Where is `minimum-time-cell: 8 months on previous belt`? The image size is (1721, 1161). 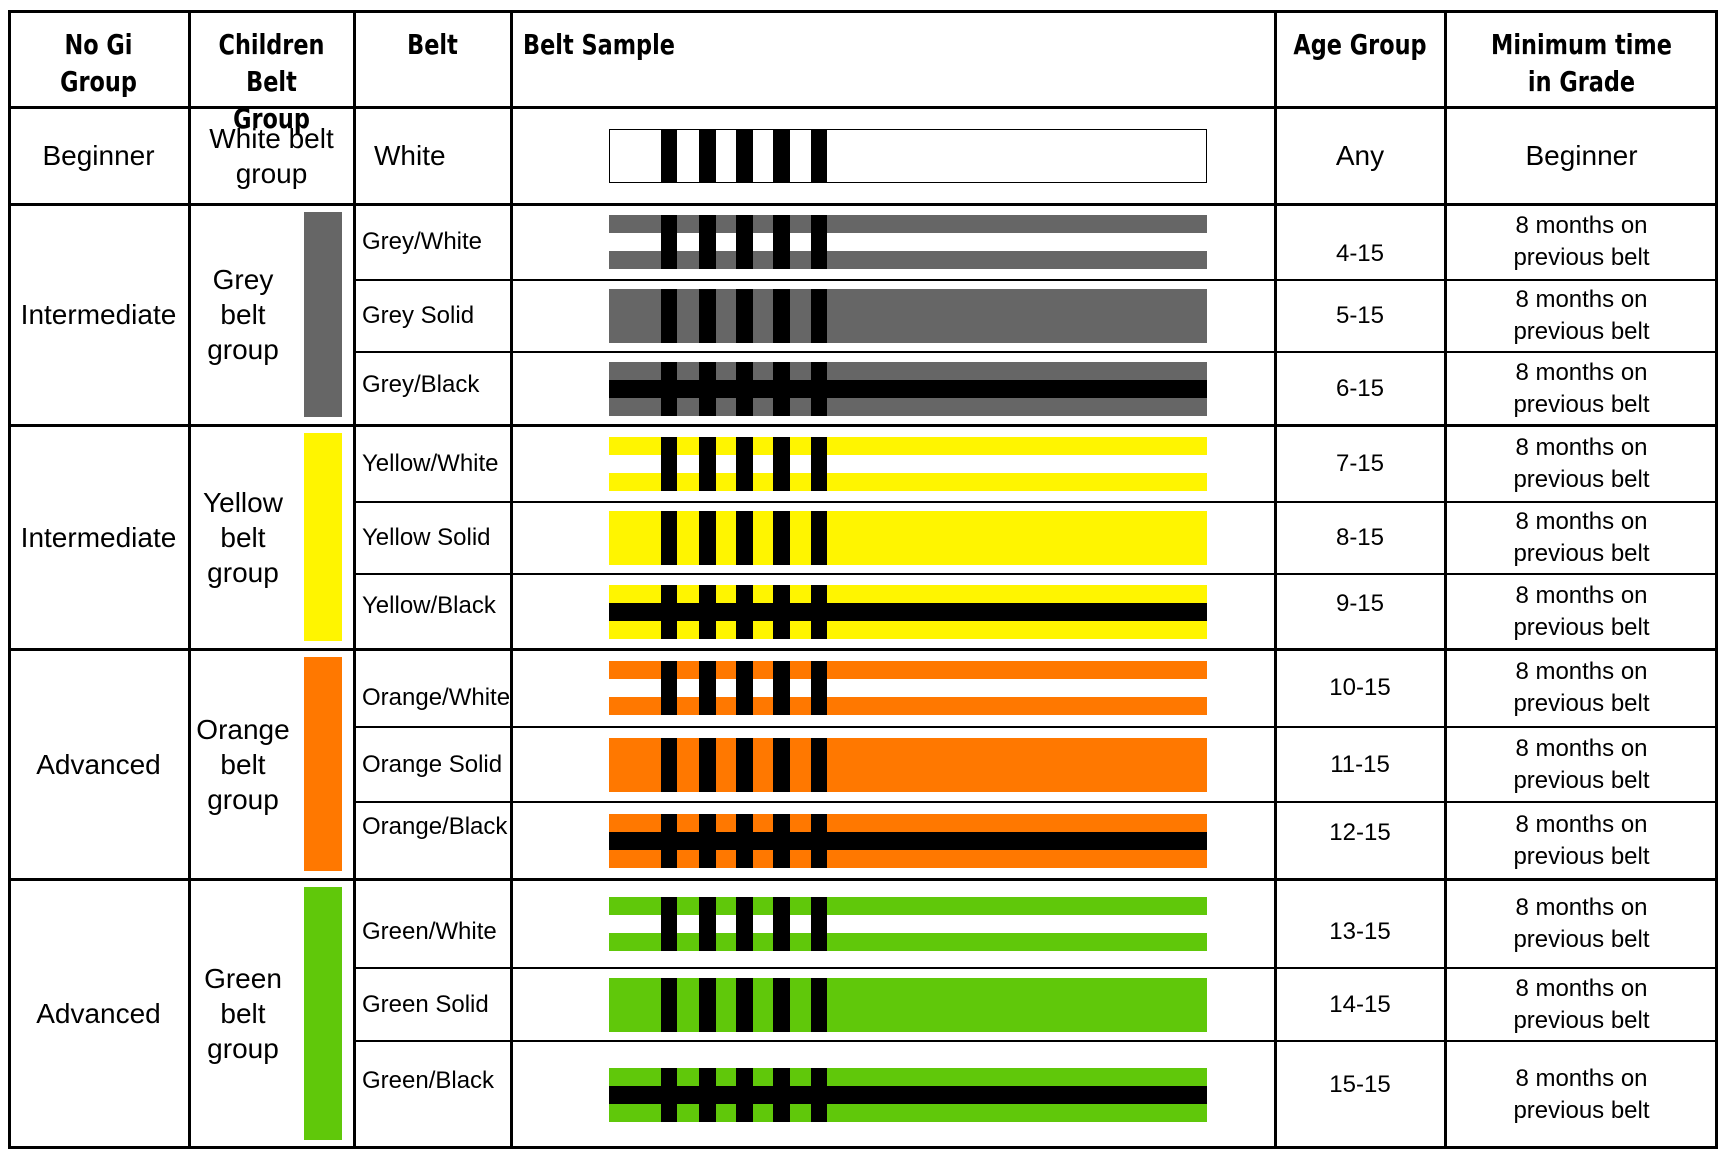 minimum-time-cell: 8 months on previous belt is located at coordinates (1581, 463).